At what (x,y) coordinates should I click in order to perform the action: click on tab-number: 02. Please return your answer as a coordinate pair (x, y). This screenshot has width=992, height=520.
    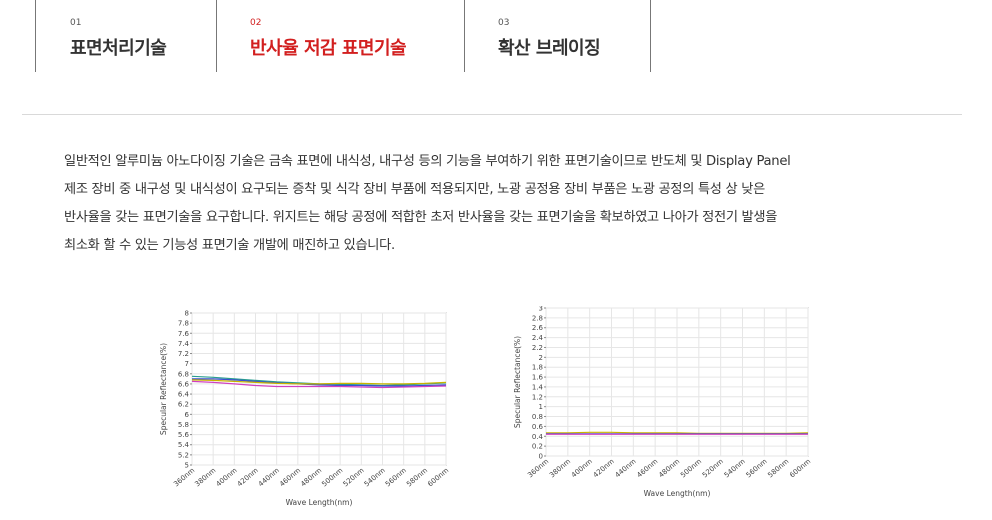
    Looking at the image, I should click on (256, 23).